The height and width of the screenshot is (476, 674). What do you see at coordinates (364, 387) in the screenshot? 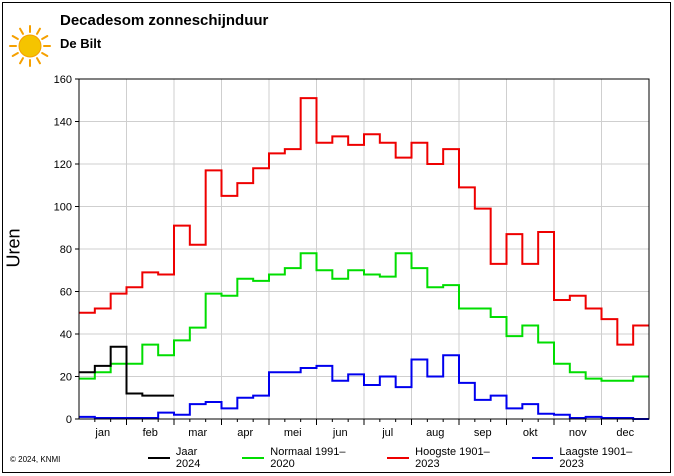
I see `series-laagste` at bounding box center [364, 387].